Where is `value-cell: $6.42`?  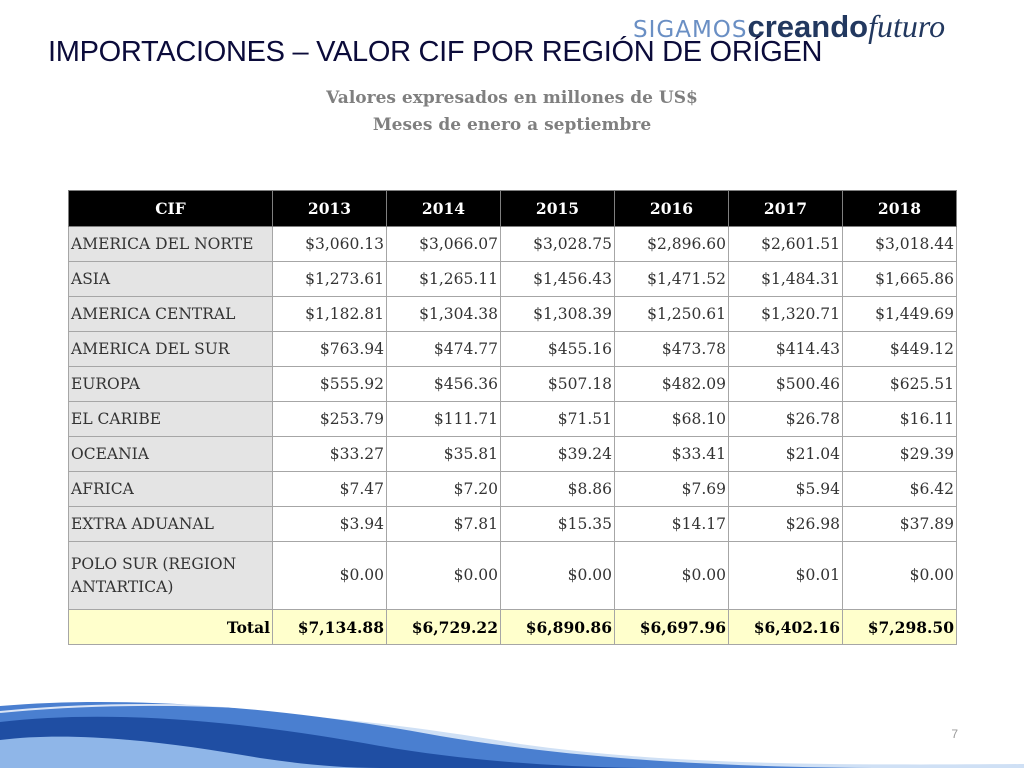
value-cell: $6.42 is located at coordinates (899, 489).